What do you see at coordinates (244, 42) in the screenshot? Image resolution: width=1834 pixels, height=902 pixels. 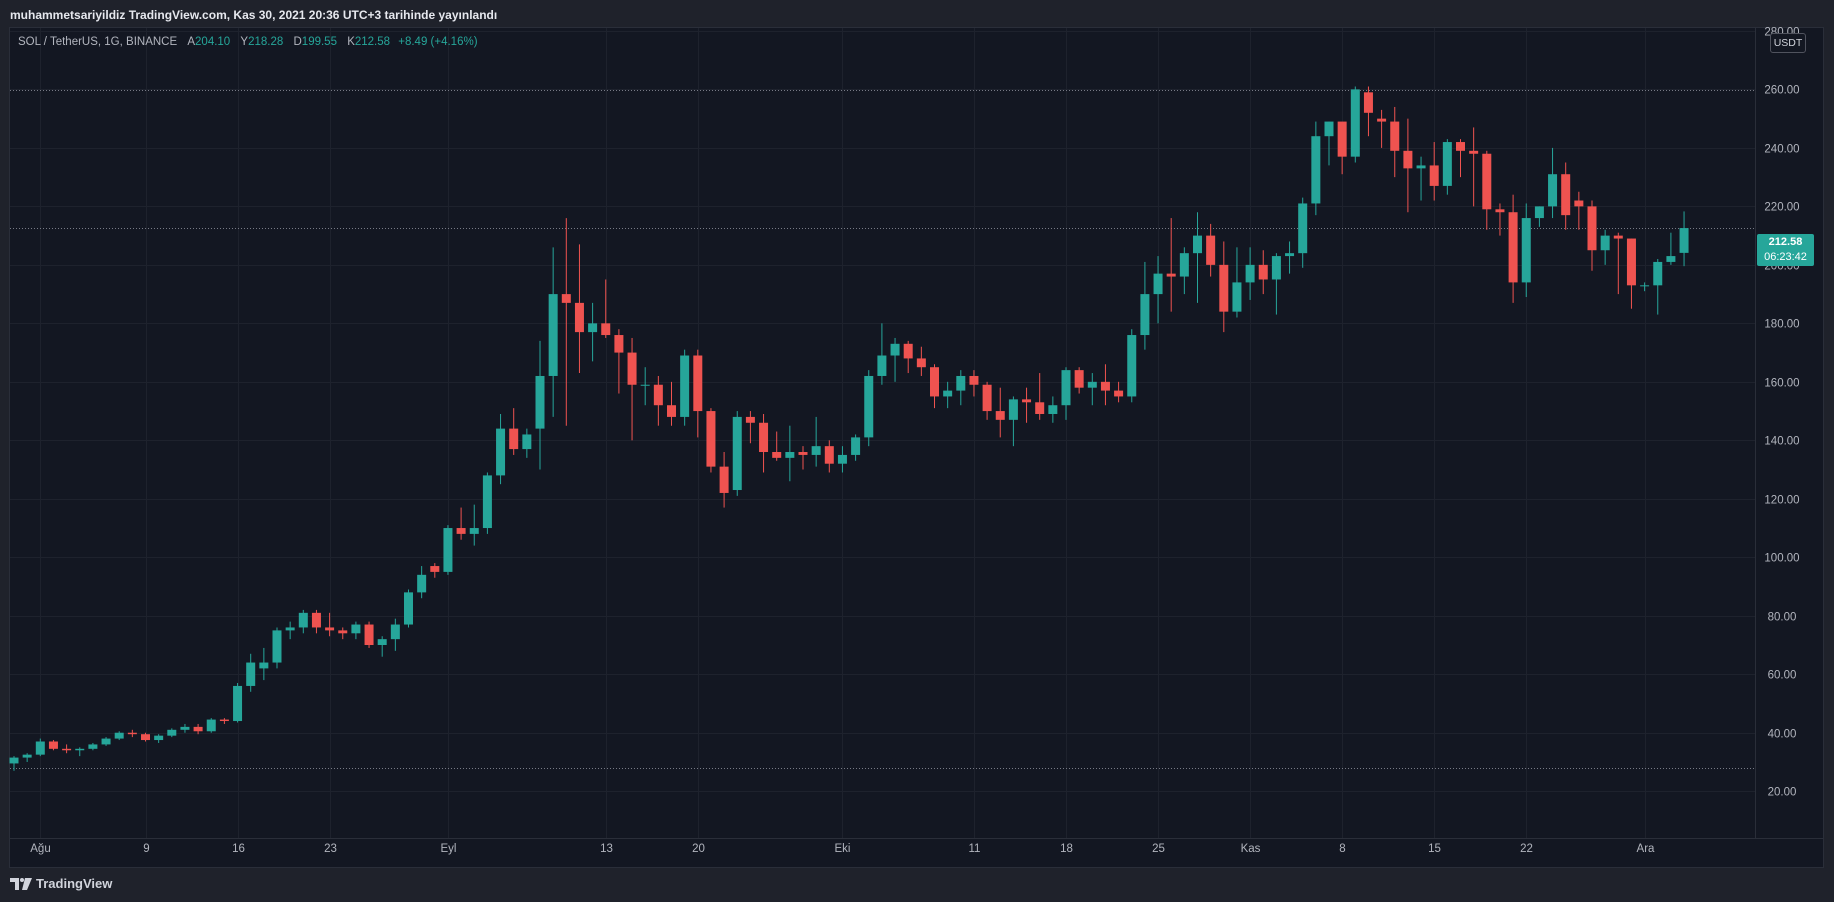 I see `legend-high-label: Y` at bounding box center [244, 42].